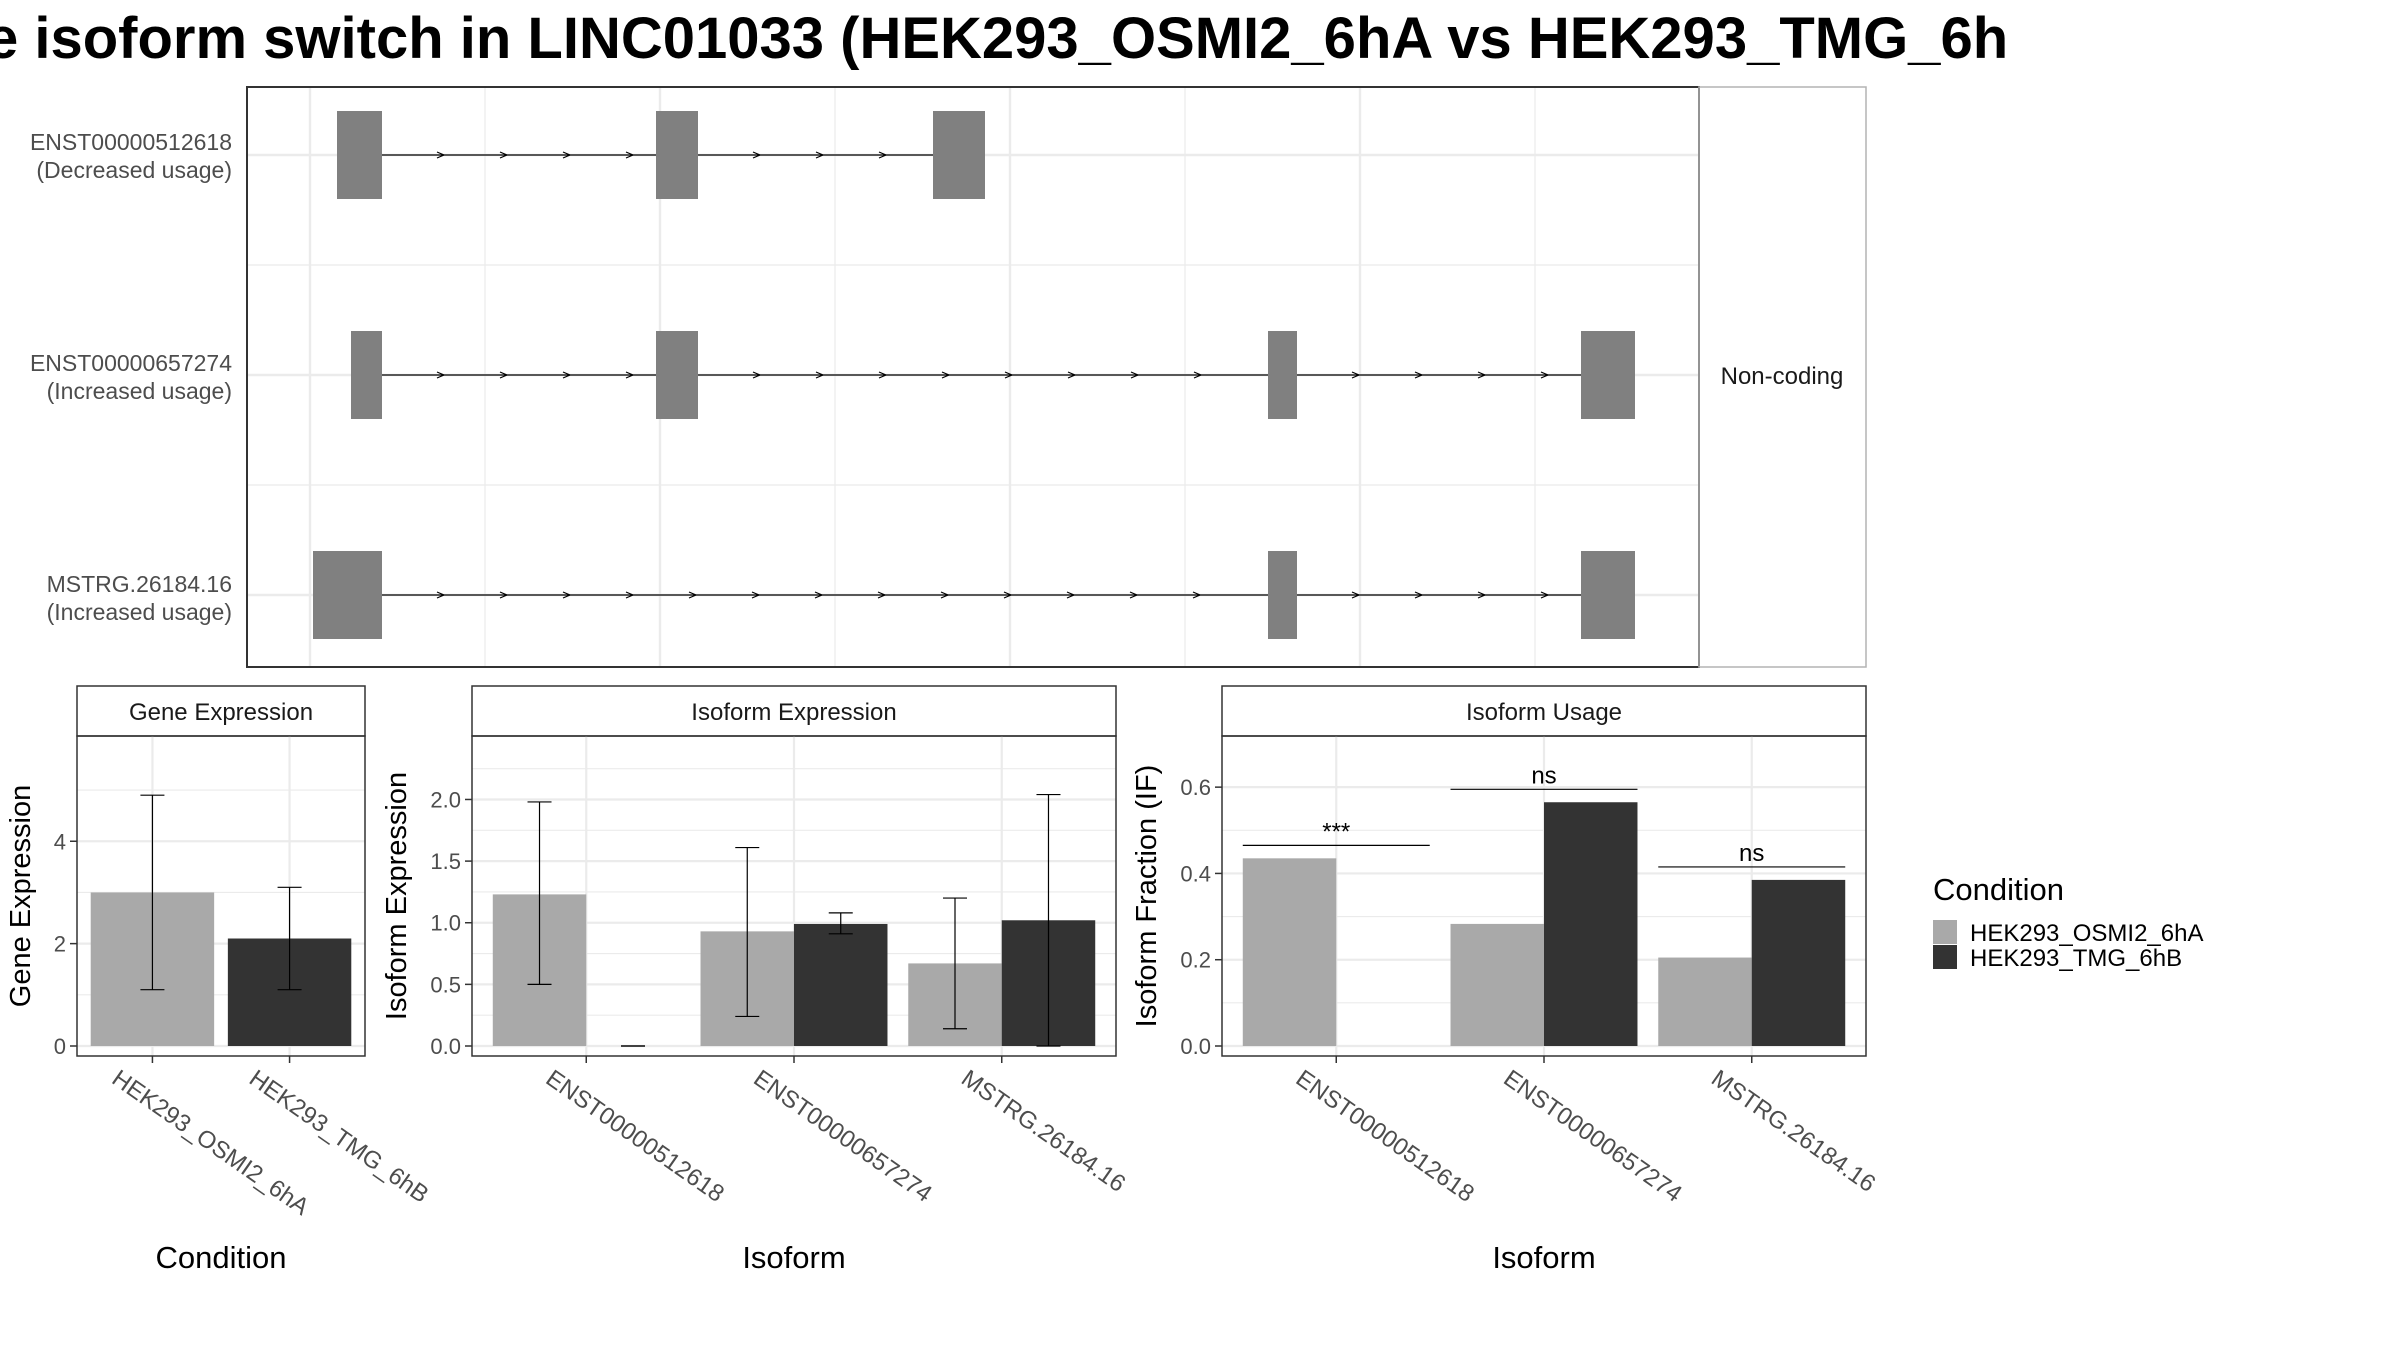 The width and height of the screenshot is (2400, 1350). Describe the element at coordinates (131, 363) in the screenshot. I see `transcript-id-2: ENST00000657274` at that location.